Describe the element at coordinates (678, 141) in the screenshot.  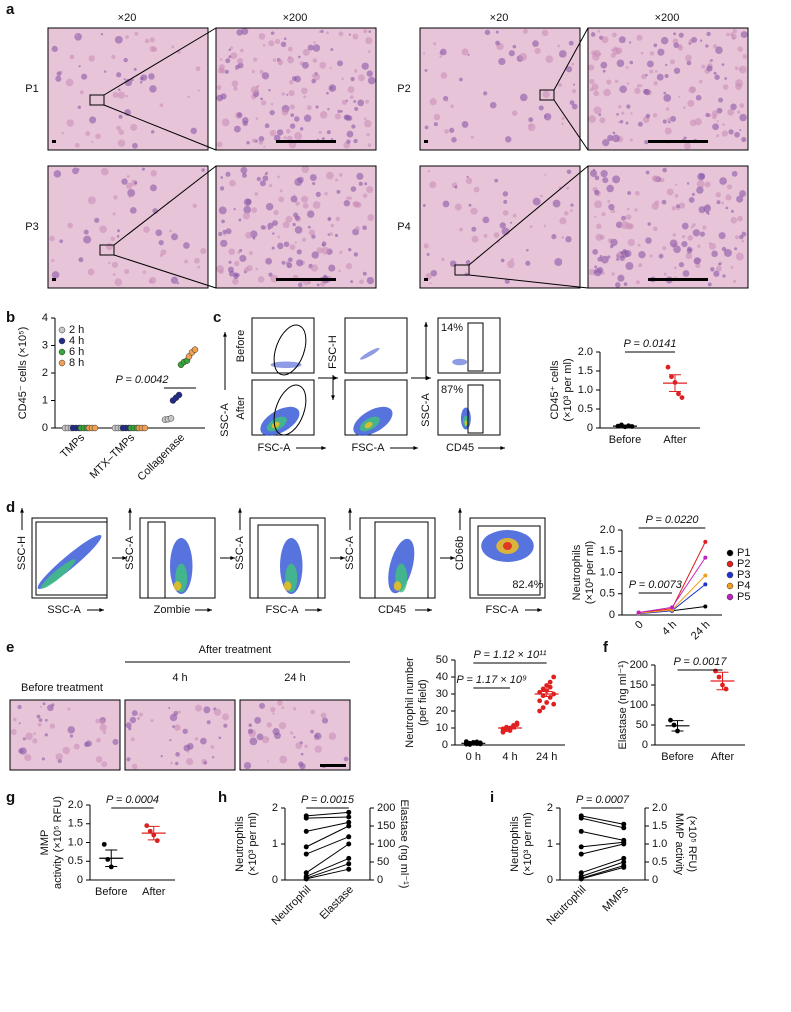
I see `scale-bar` at that location.